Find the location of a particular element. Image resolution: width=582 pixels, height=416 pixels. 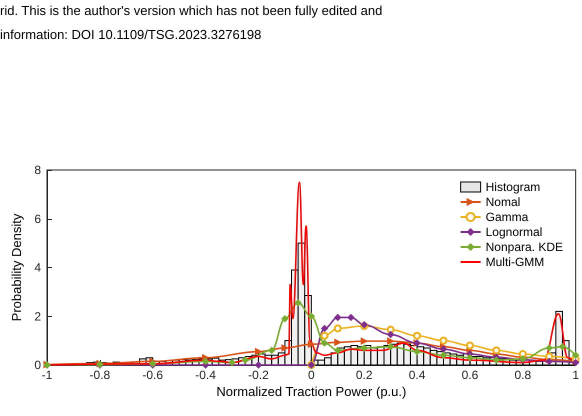

y-tick-label: 2 is located at coordinates (38, 316).